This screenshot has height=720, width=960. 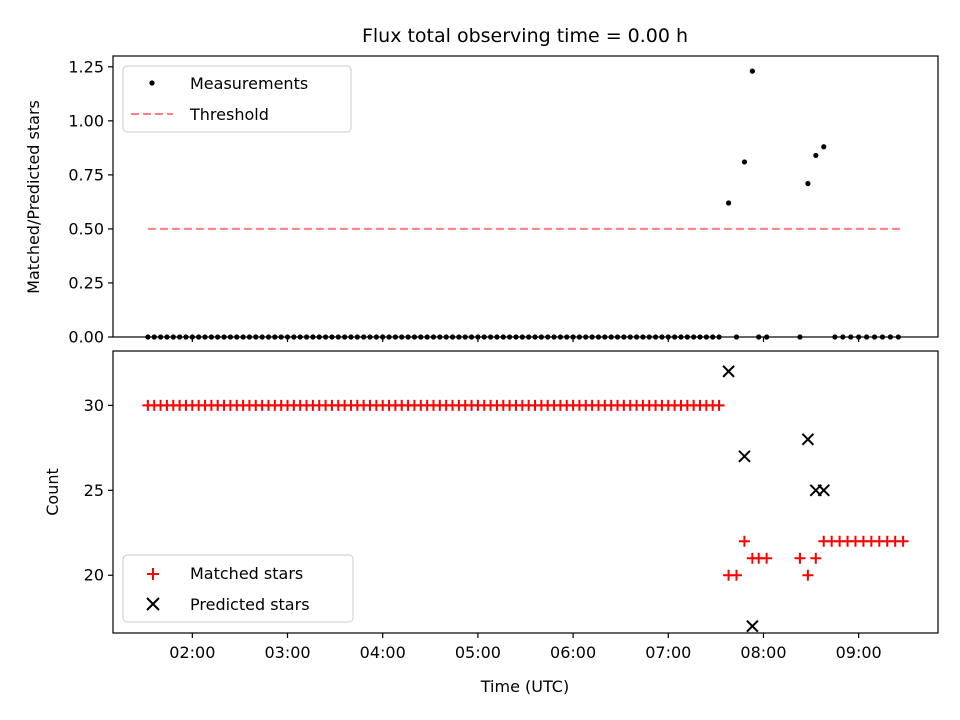 I want to click on bottom-legend: Matched stars Predicted stars, so click(x=238, y=588).